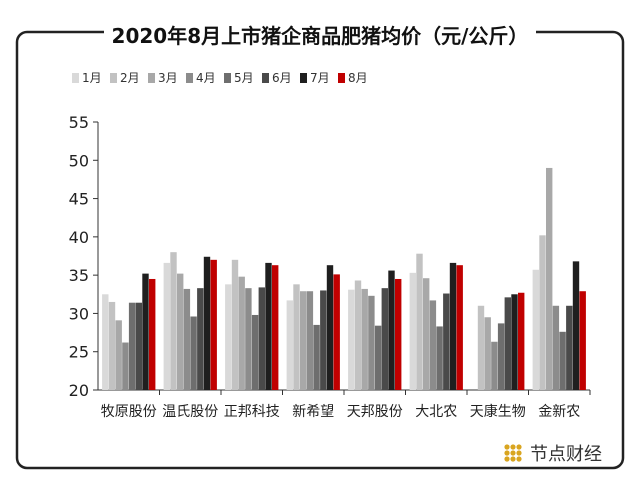 This screenshot has height=486, width=640. Describe the element at coordinates (282, 78) in the screenshot. I see `legend-label: 6月` at that location.